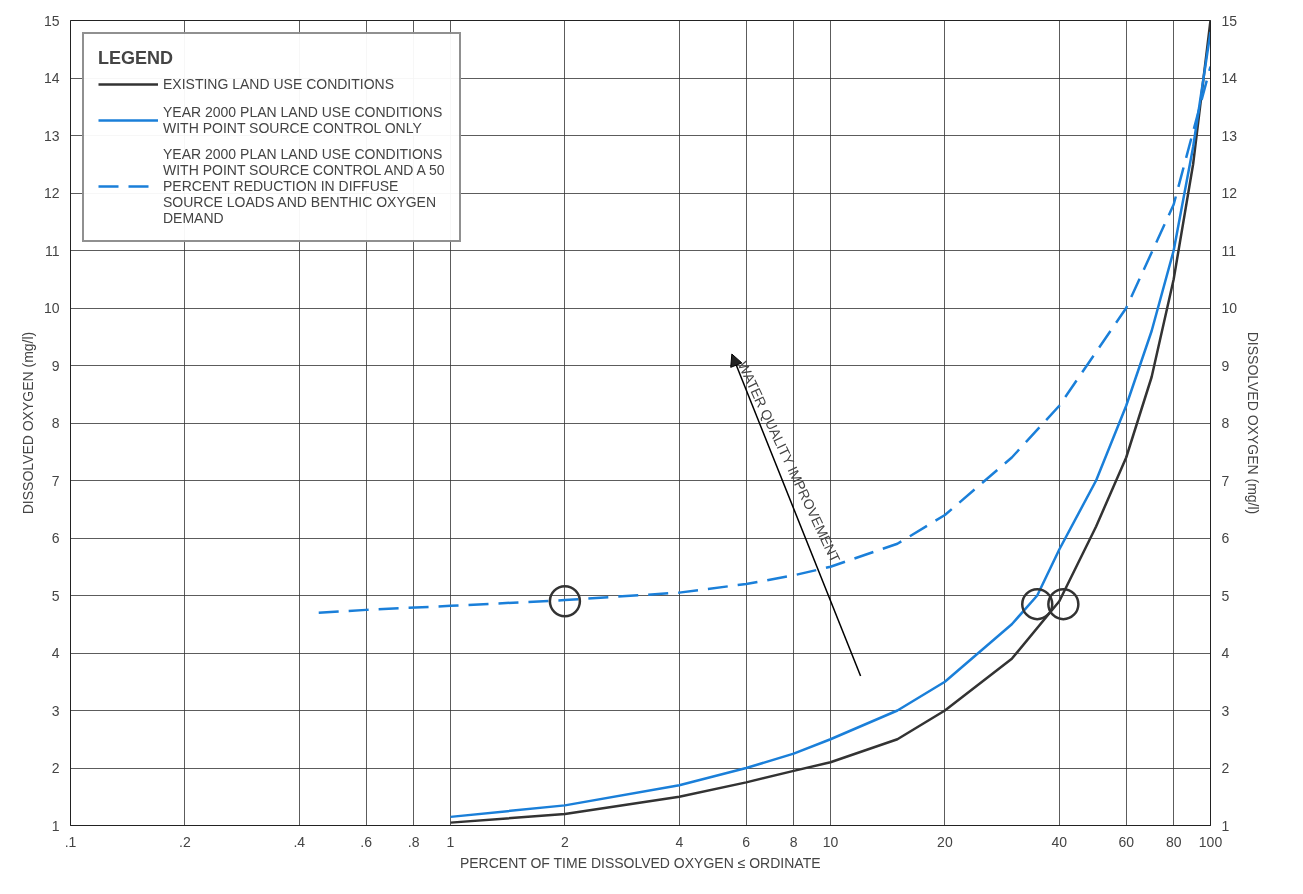 The width and height of the screenshot is (1303, 894). I want to click on y-tick-label: 12, so click(51, 193).